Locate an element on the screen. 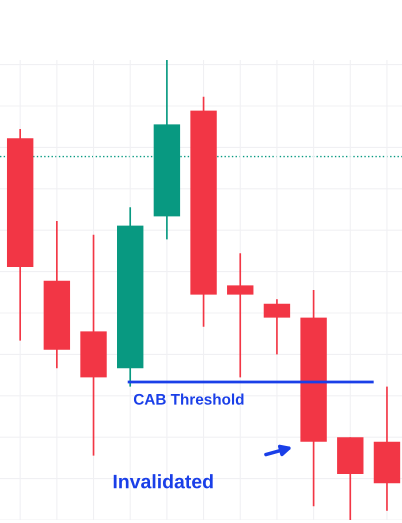  ref-line-label: CAB Threshold is located at coordinates (189, 399).